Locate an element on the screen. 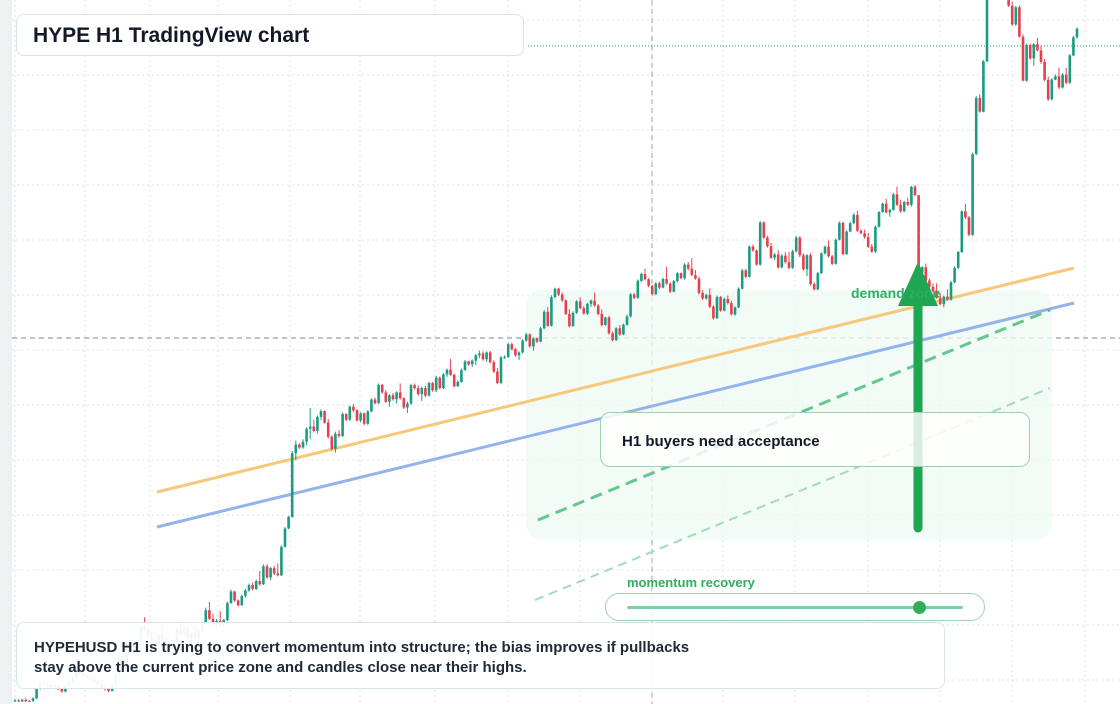 The height and width of the screenshot is (704, 1120). momentum-slider-knob is located at coordinates (919, 607).